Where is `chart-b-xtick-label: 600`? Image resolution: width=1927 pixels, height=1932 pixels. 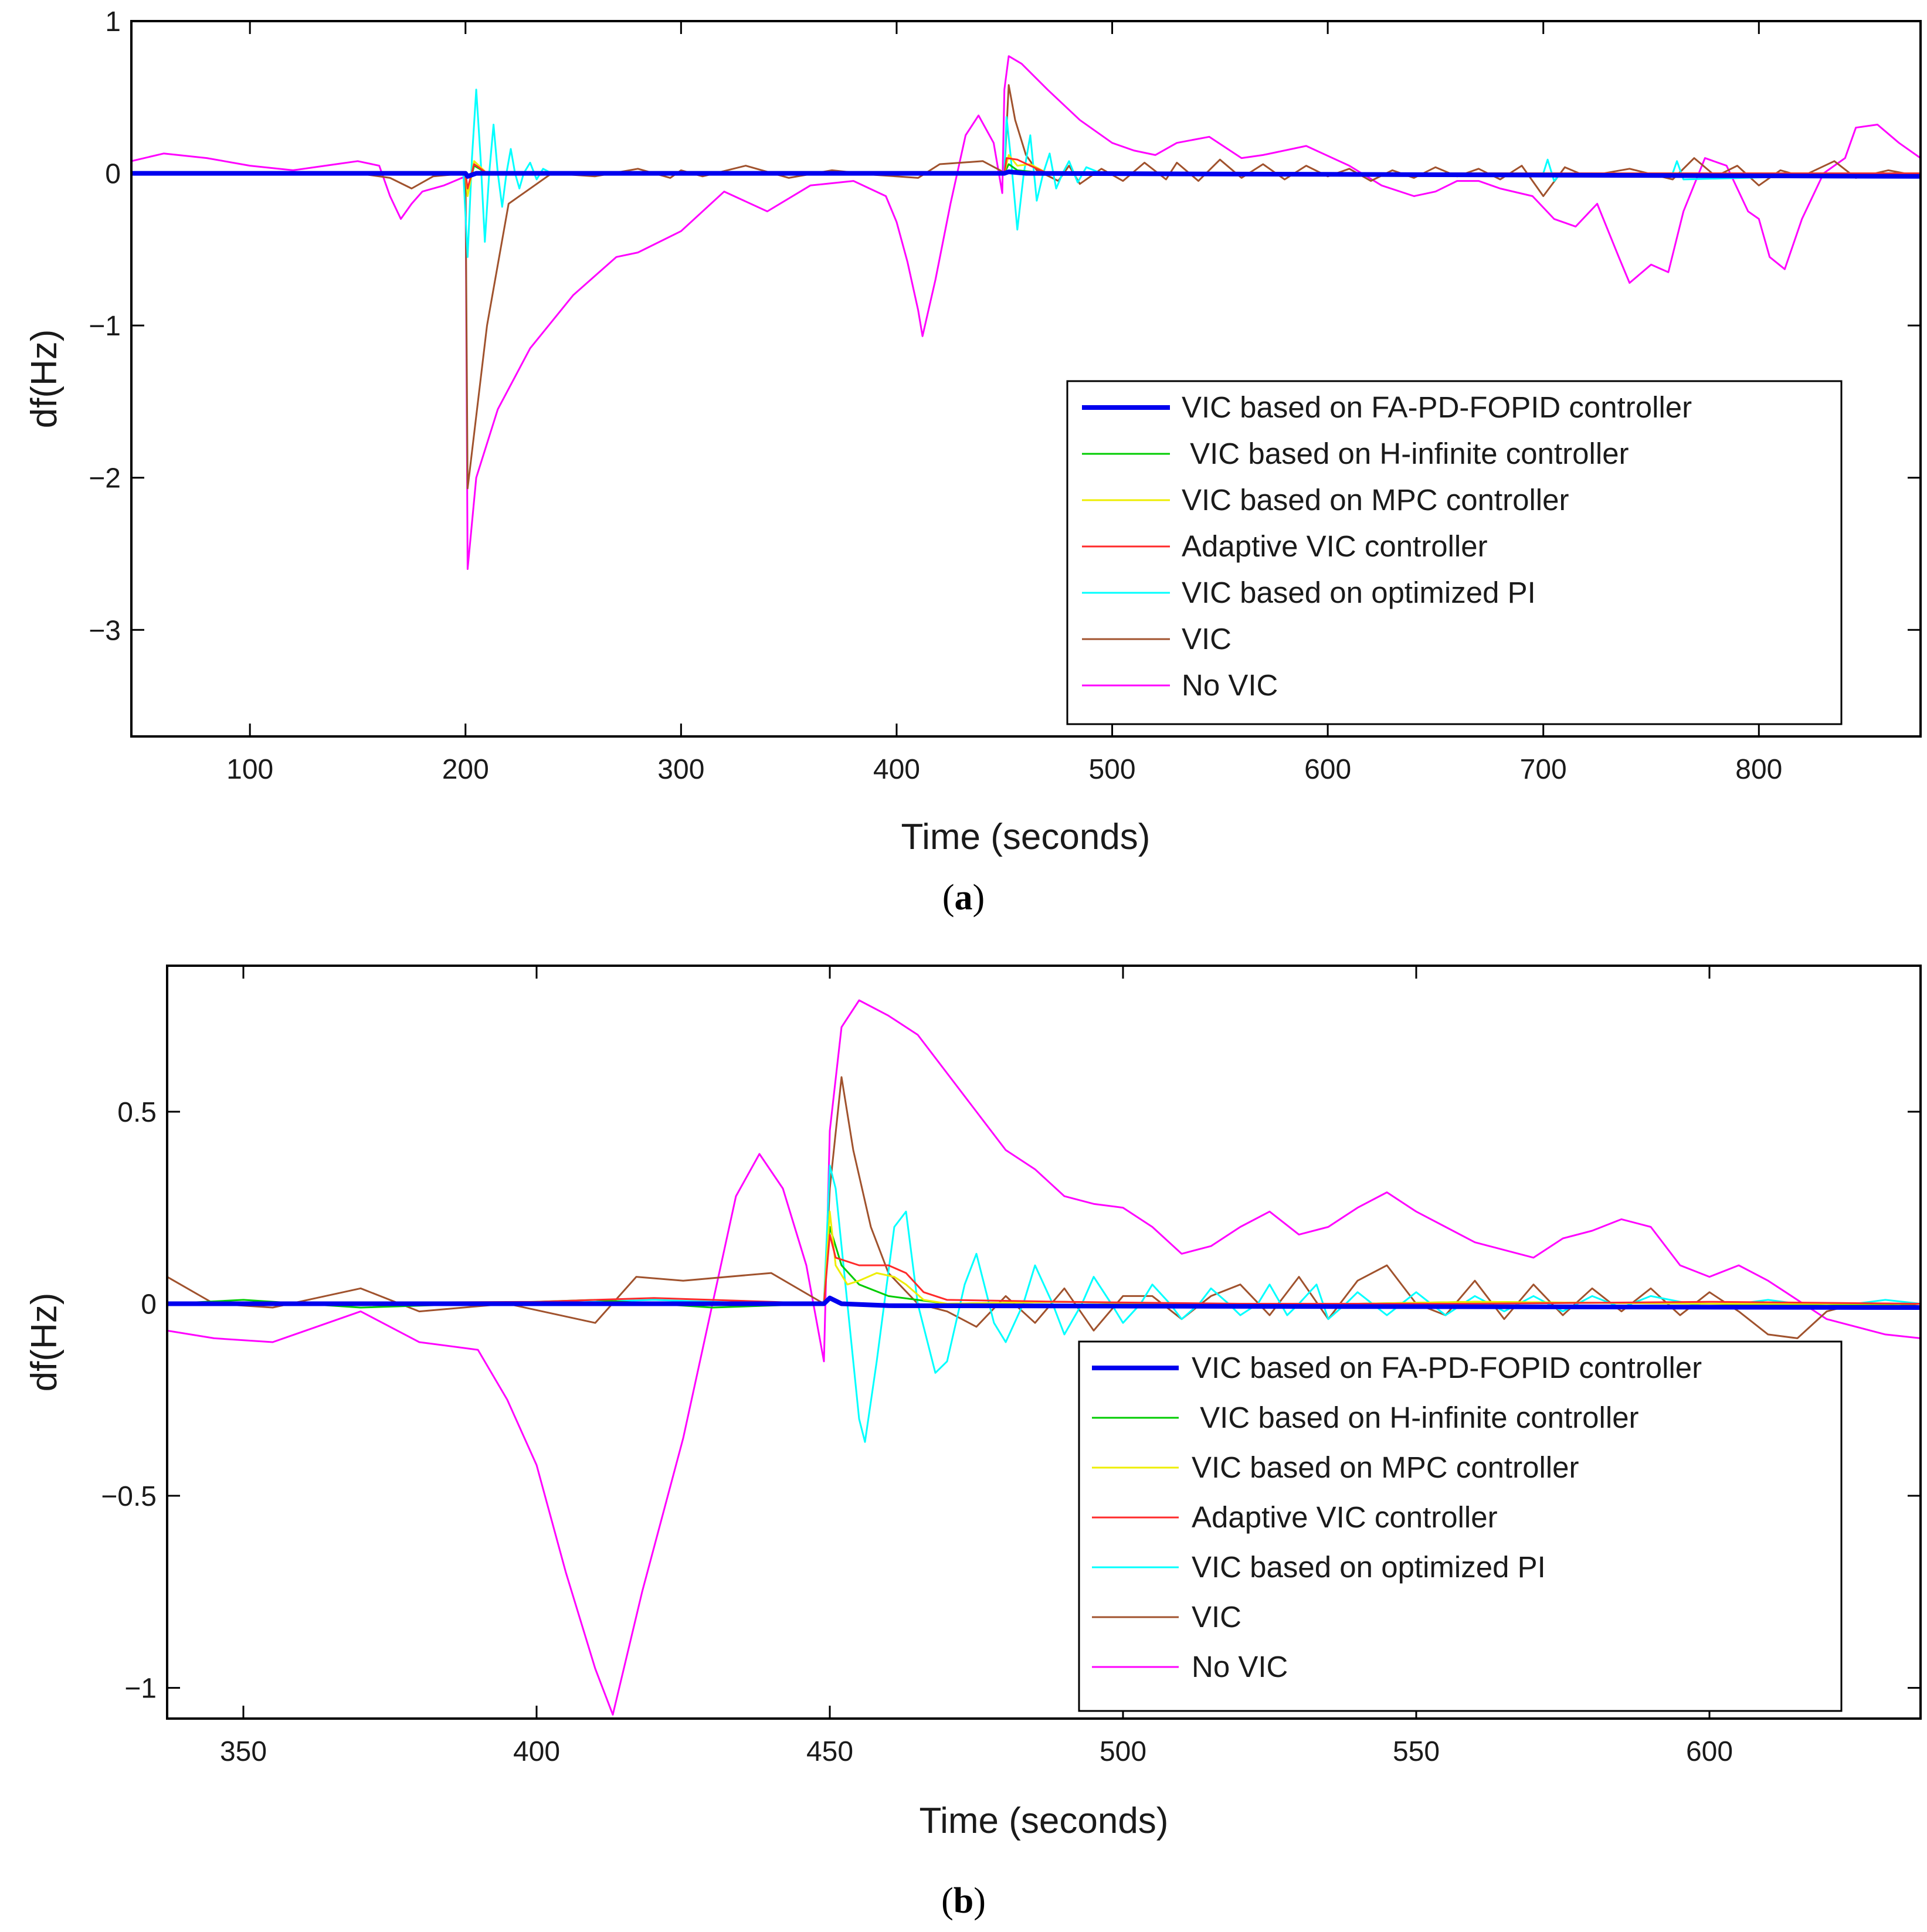 chart-b-xtick-label: 600 is located at coordinates (1709, 1751).